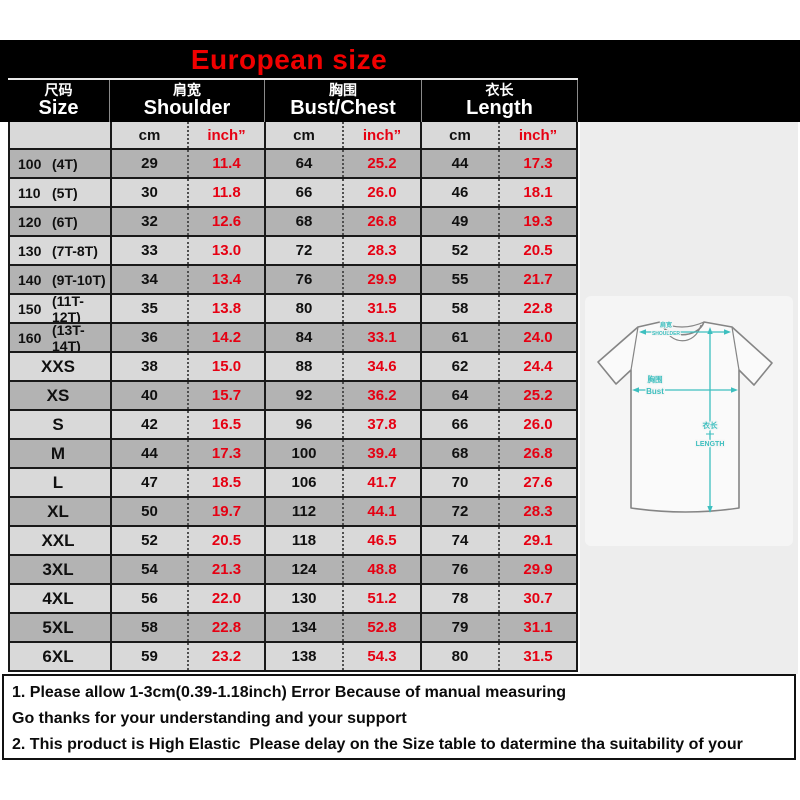 Image resolution: width=800 pixels, height=800 pixels. What do you see at coordinates (303, 366) in the screenshot?
I see `cell-bust-cm: 88` at bounding box center [303, 366].